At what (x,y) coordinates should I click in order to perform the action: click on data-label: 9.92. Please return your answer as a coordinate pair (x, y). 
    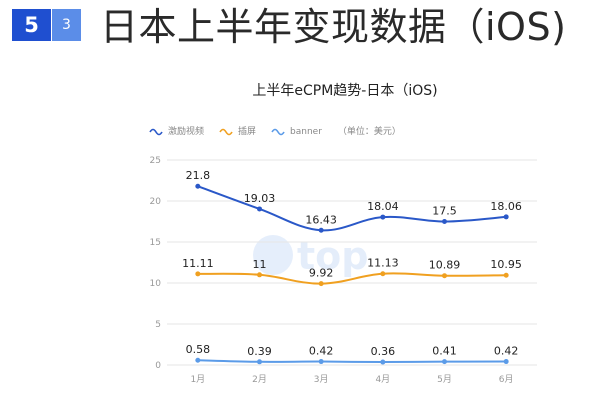
    Looking at the image, I should click on (321, 273).